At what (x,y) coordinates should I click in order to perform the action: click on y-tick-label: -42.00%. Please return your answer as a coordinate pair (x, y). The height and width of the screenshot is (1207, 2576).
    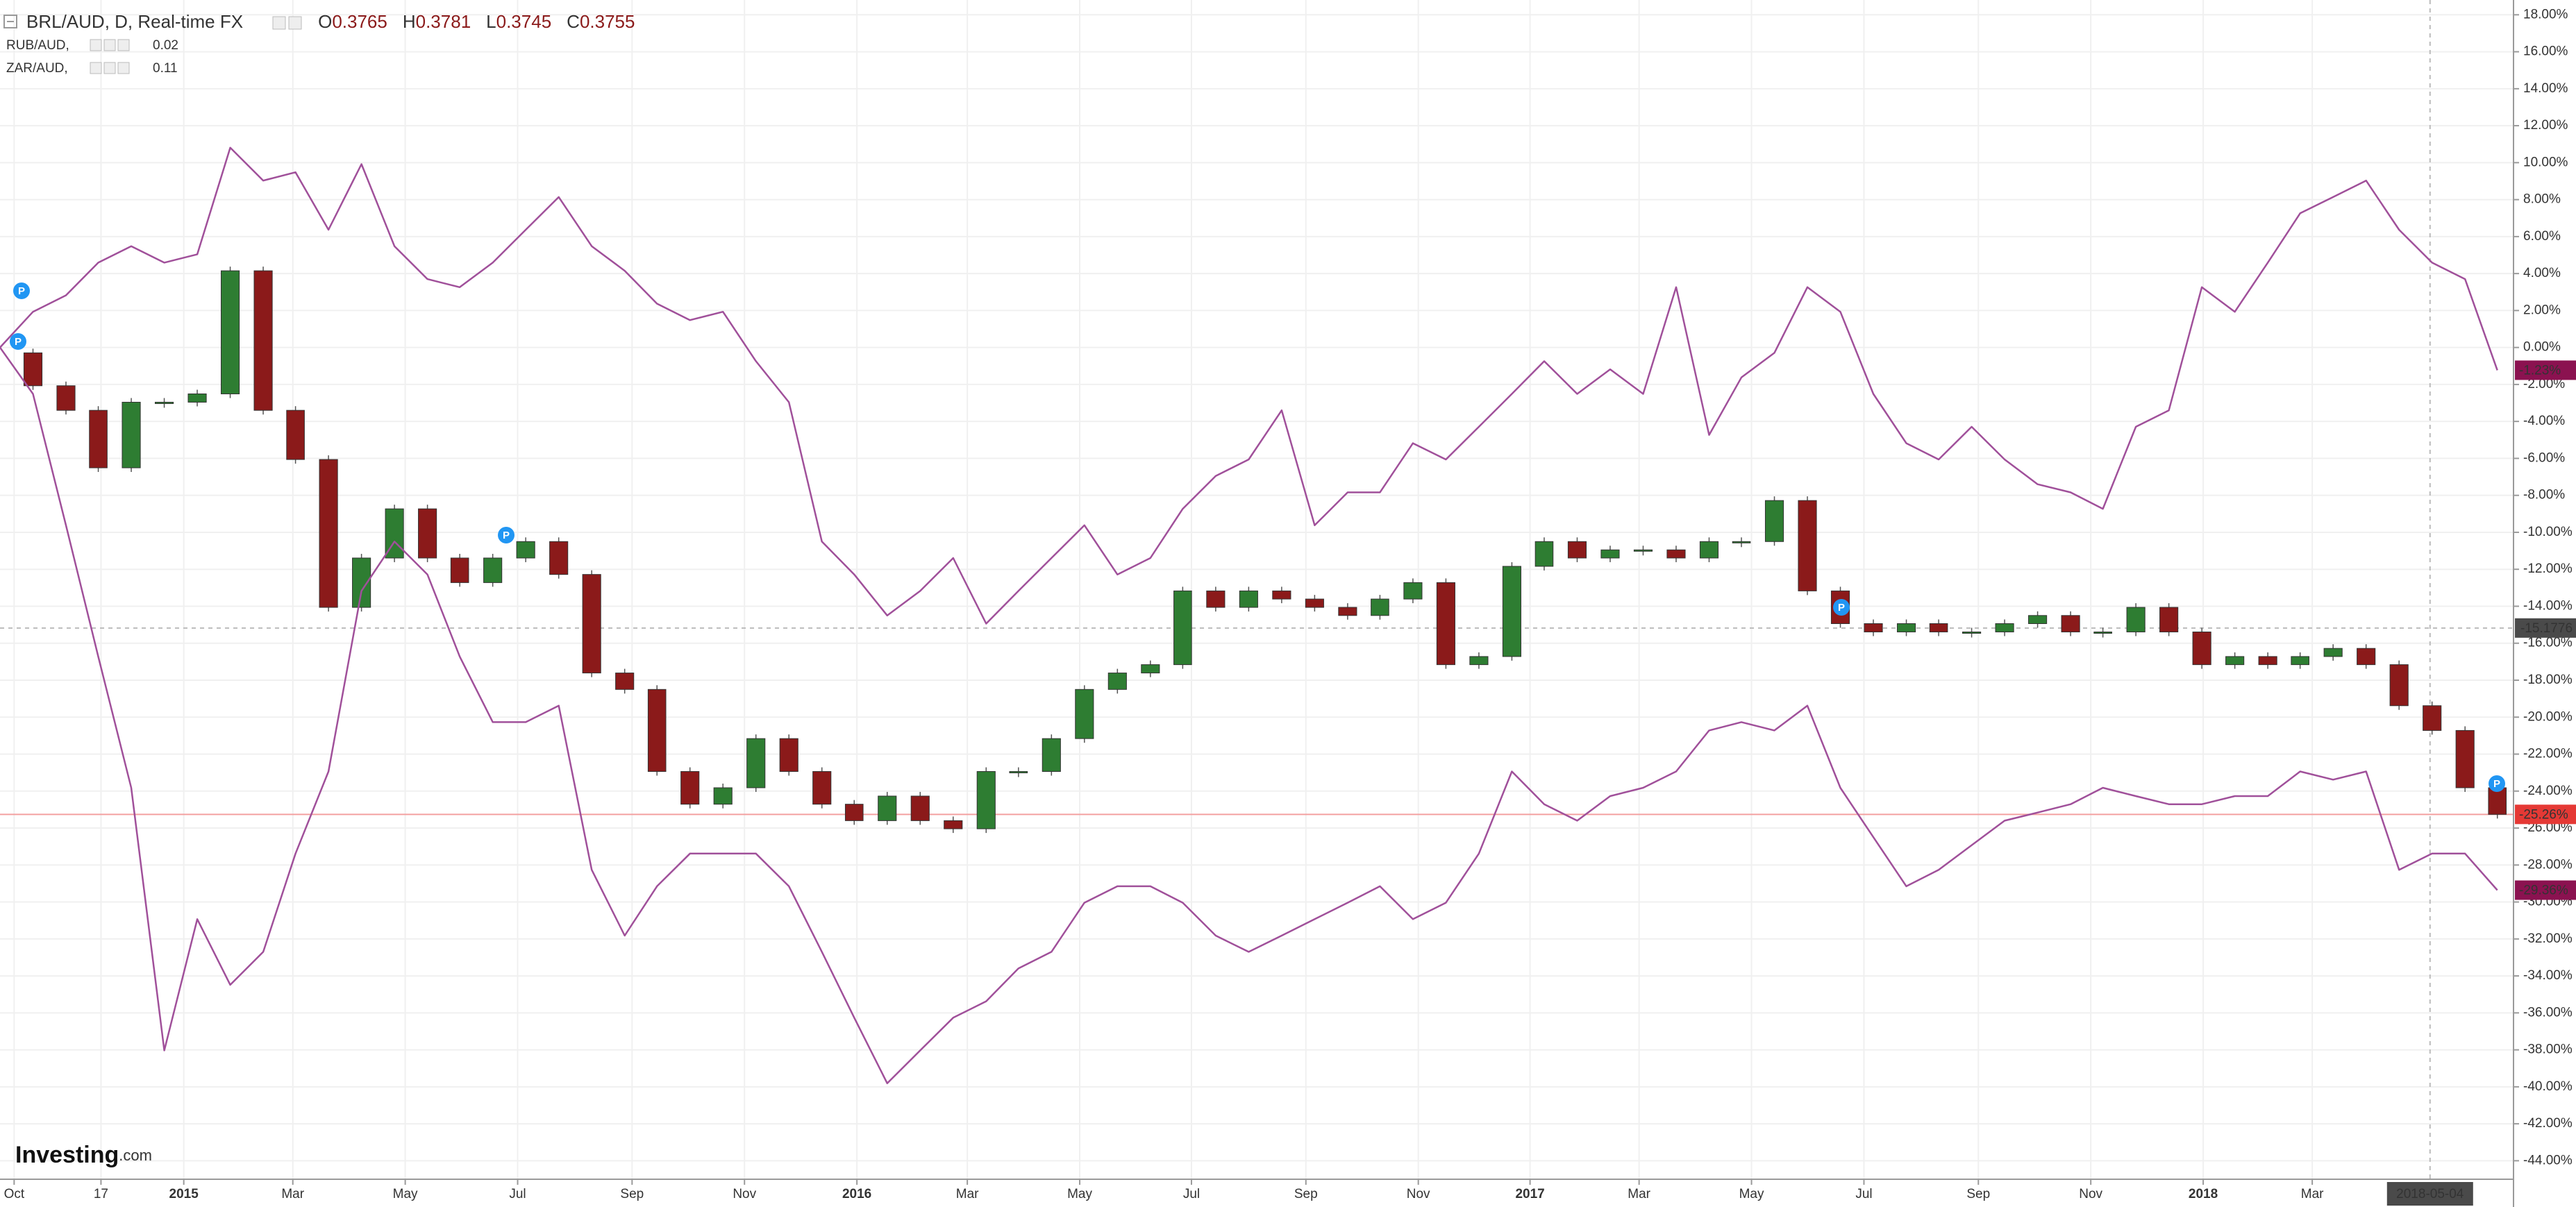
    Looking at the image, I should click on (2548, 1123).